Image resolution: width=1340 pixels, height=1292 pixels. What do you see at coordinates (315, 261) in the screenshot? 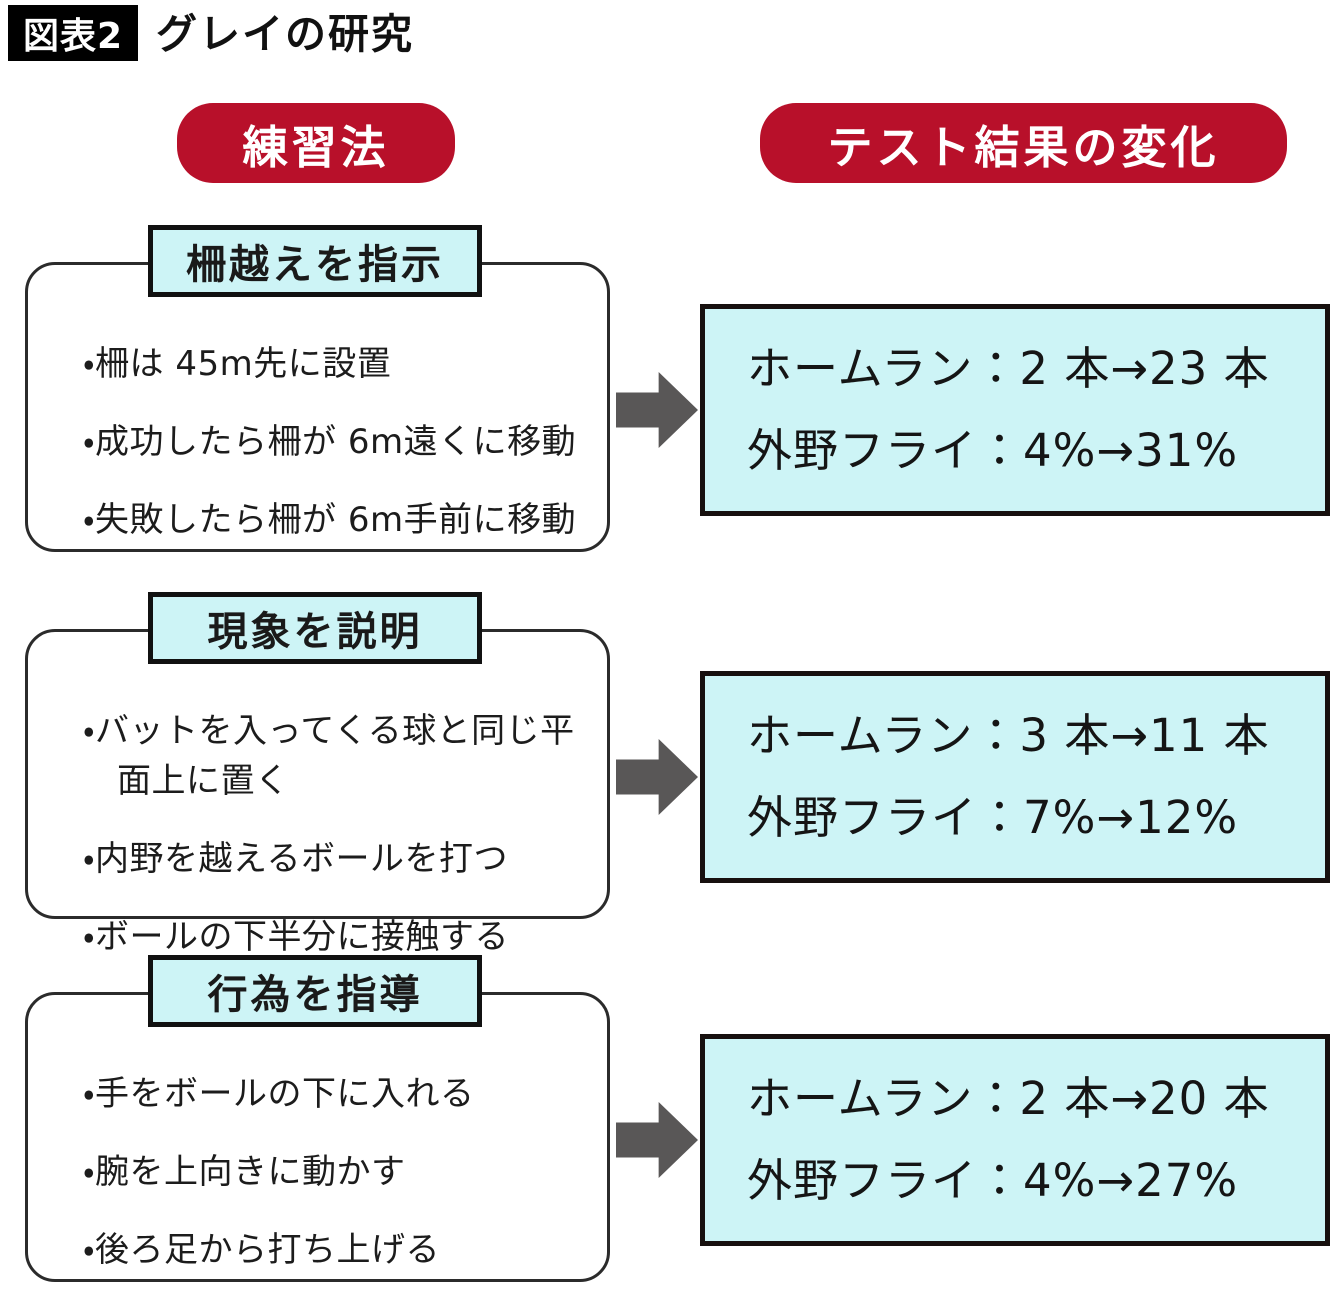
I see `method-header: 柵越えを指示` at bounding box center [315, 261].